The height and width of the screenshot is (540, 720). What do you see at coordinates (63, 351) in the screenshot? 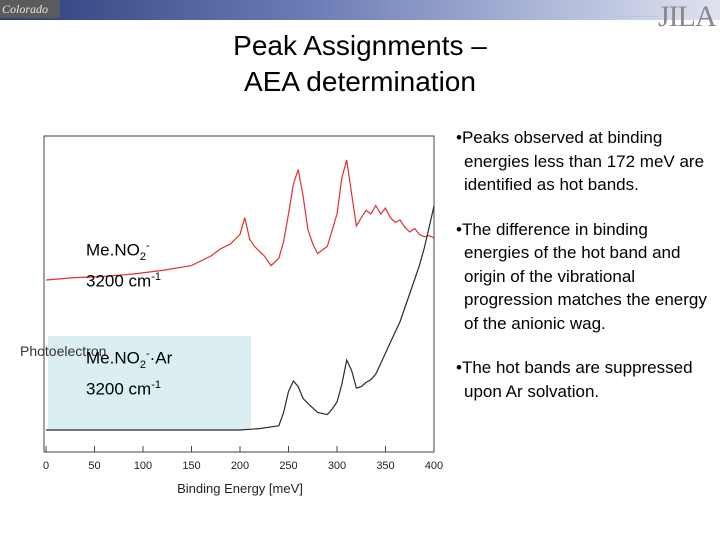
I see `y-axis-title: Photoelectron` at bounding box center [63, 351].